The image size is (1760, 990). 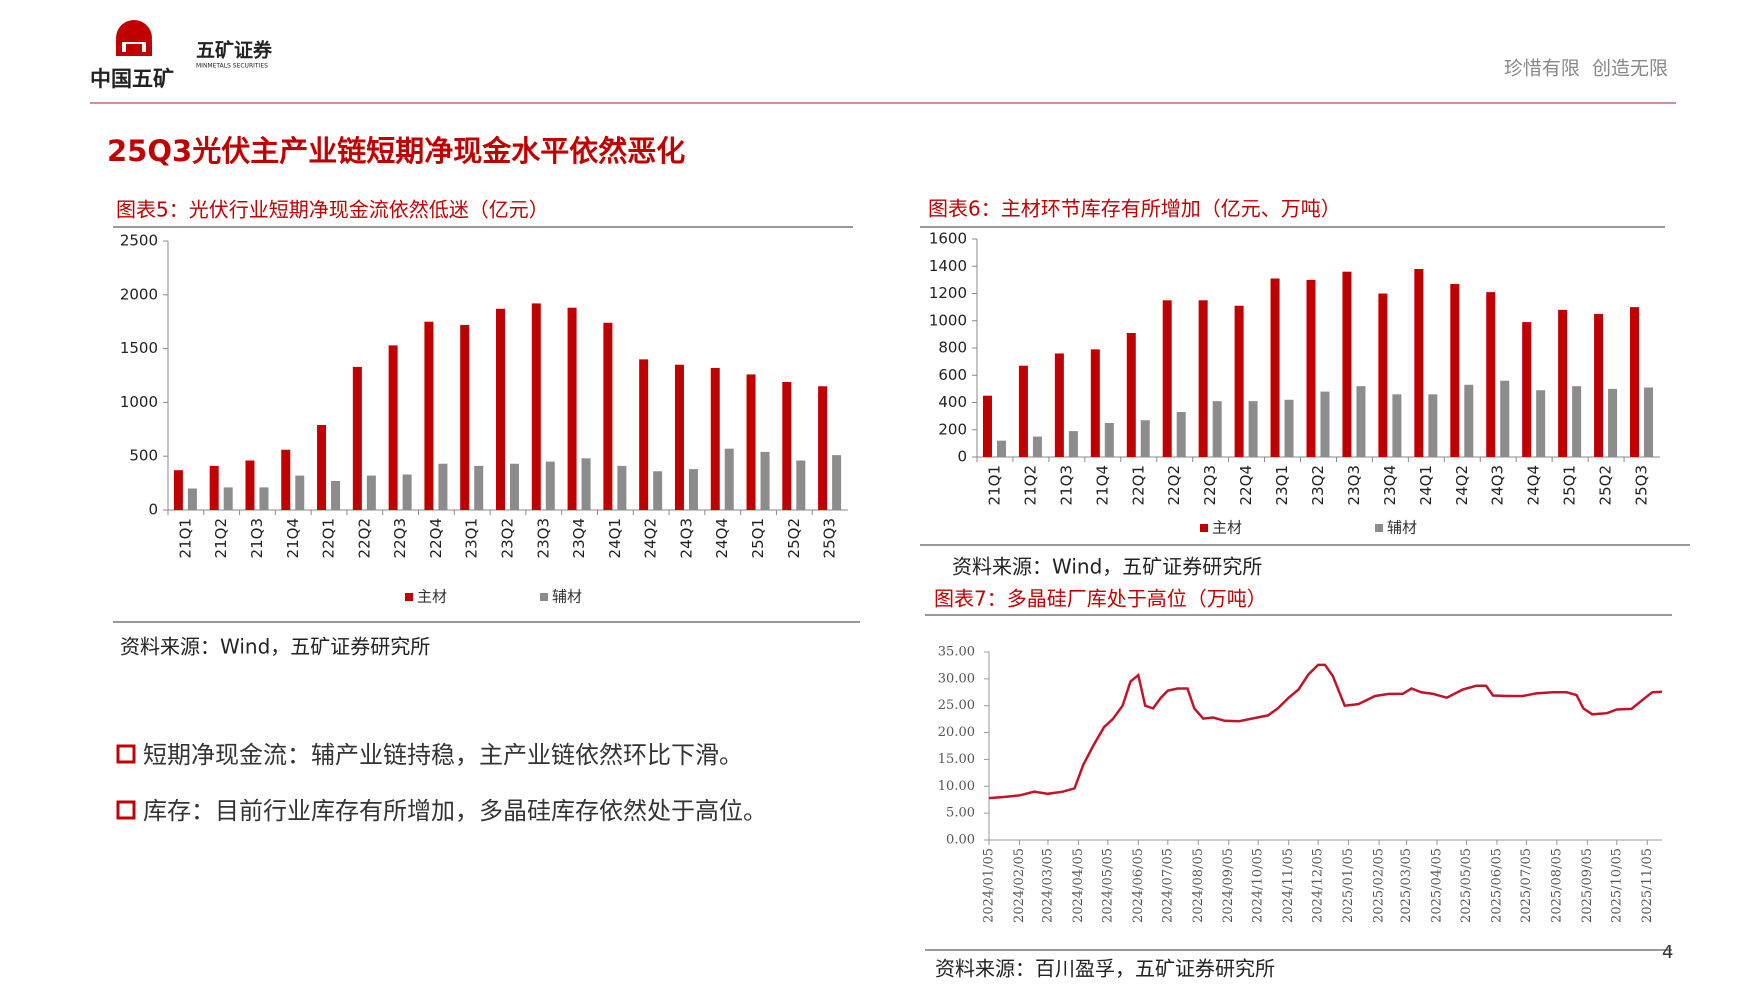 I want to click on x-tick-label: 24Q1, so click(x=1426, y=485).